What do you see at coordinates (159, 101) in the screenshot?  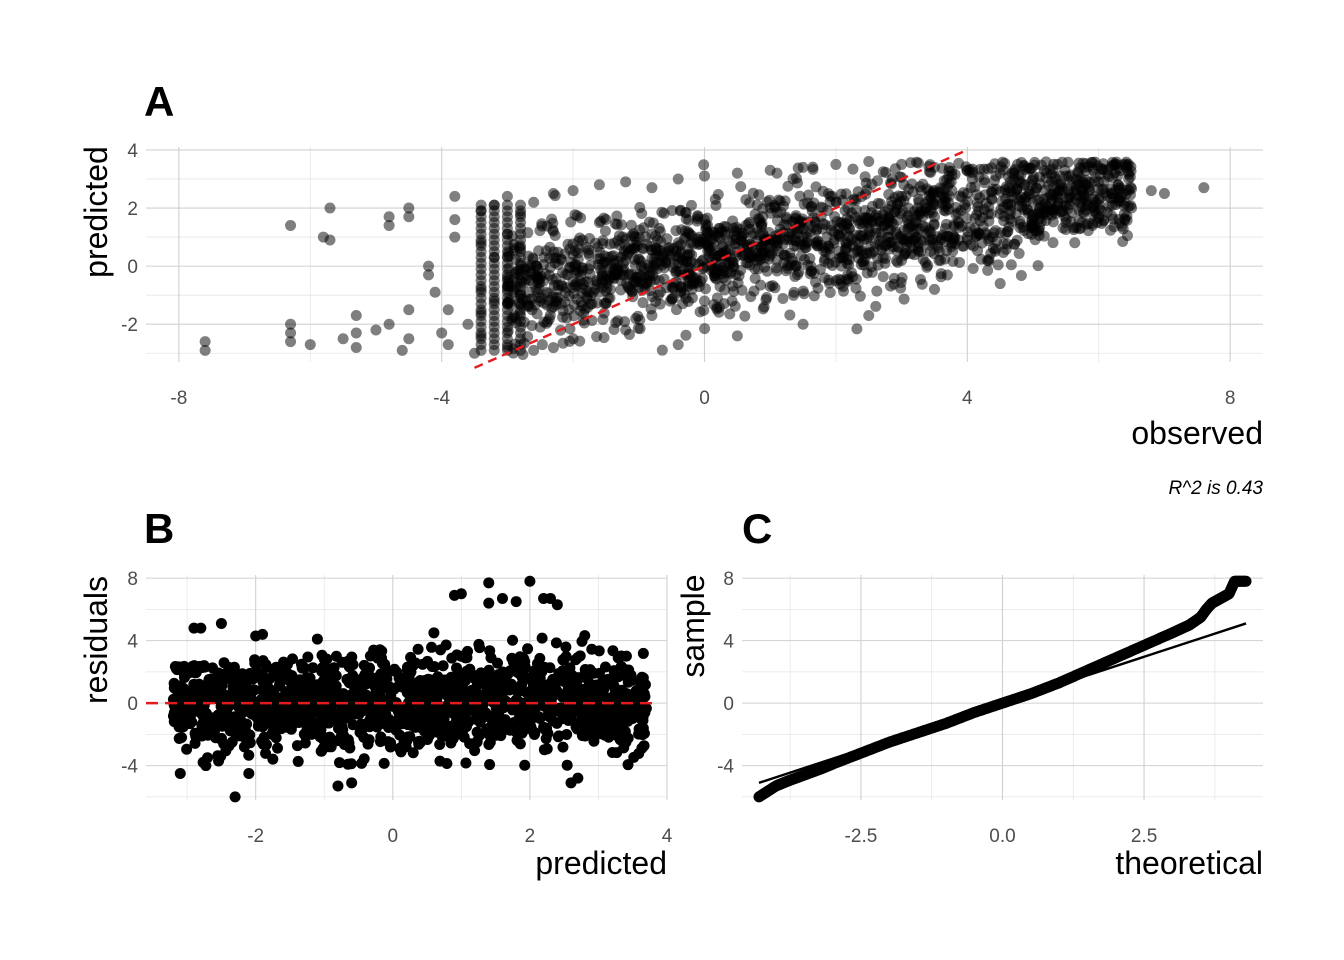 I see `panel-a-tag: A` at bounding box center [159, 101].